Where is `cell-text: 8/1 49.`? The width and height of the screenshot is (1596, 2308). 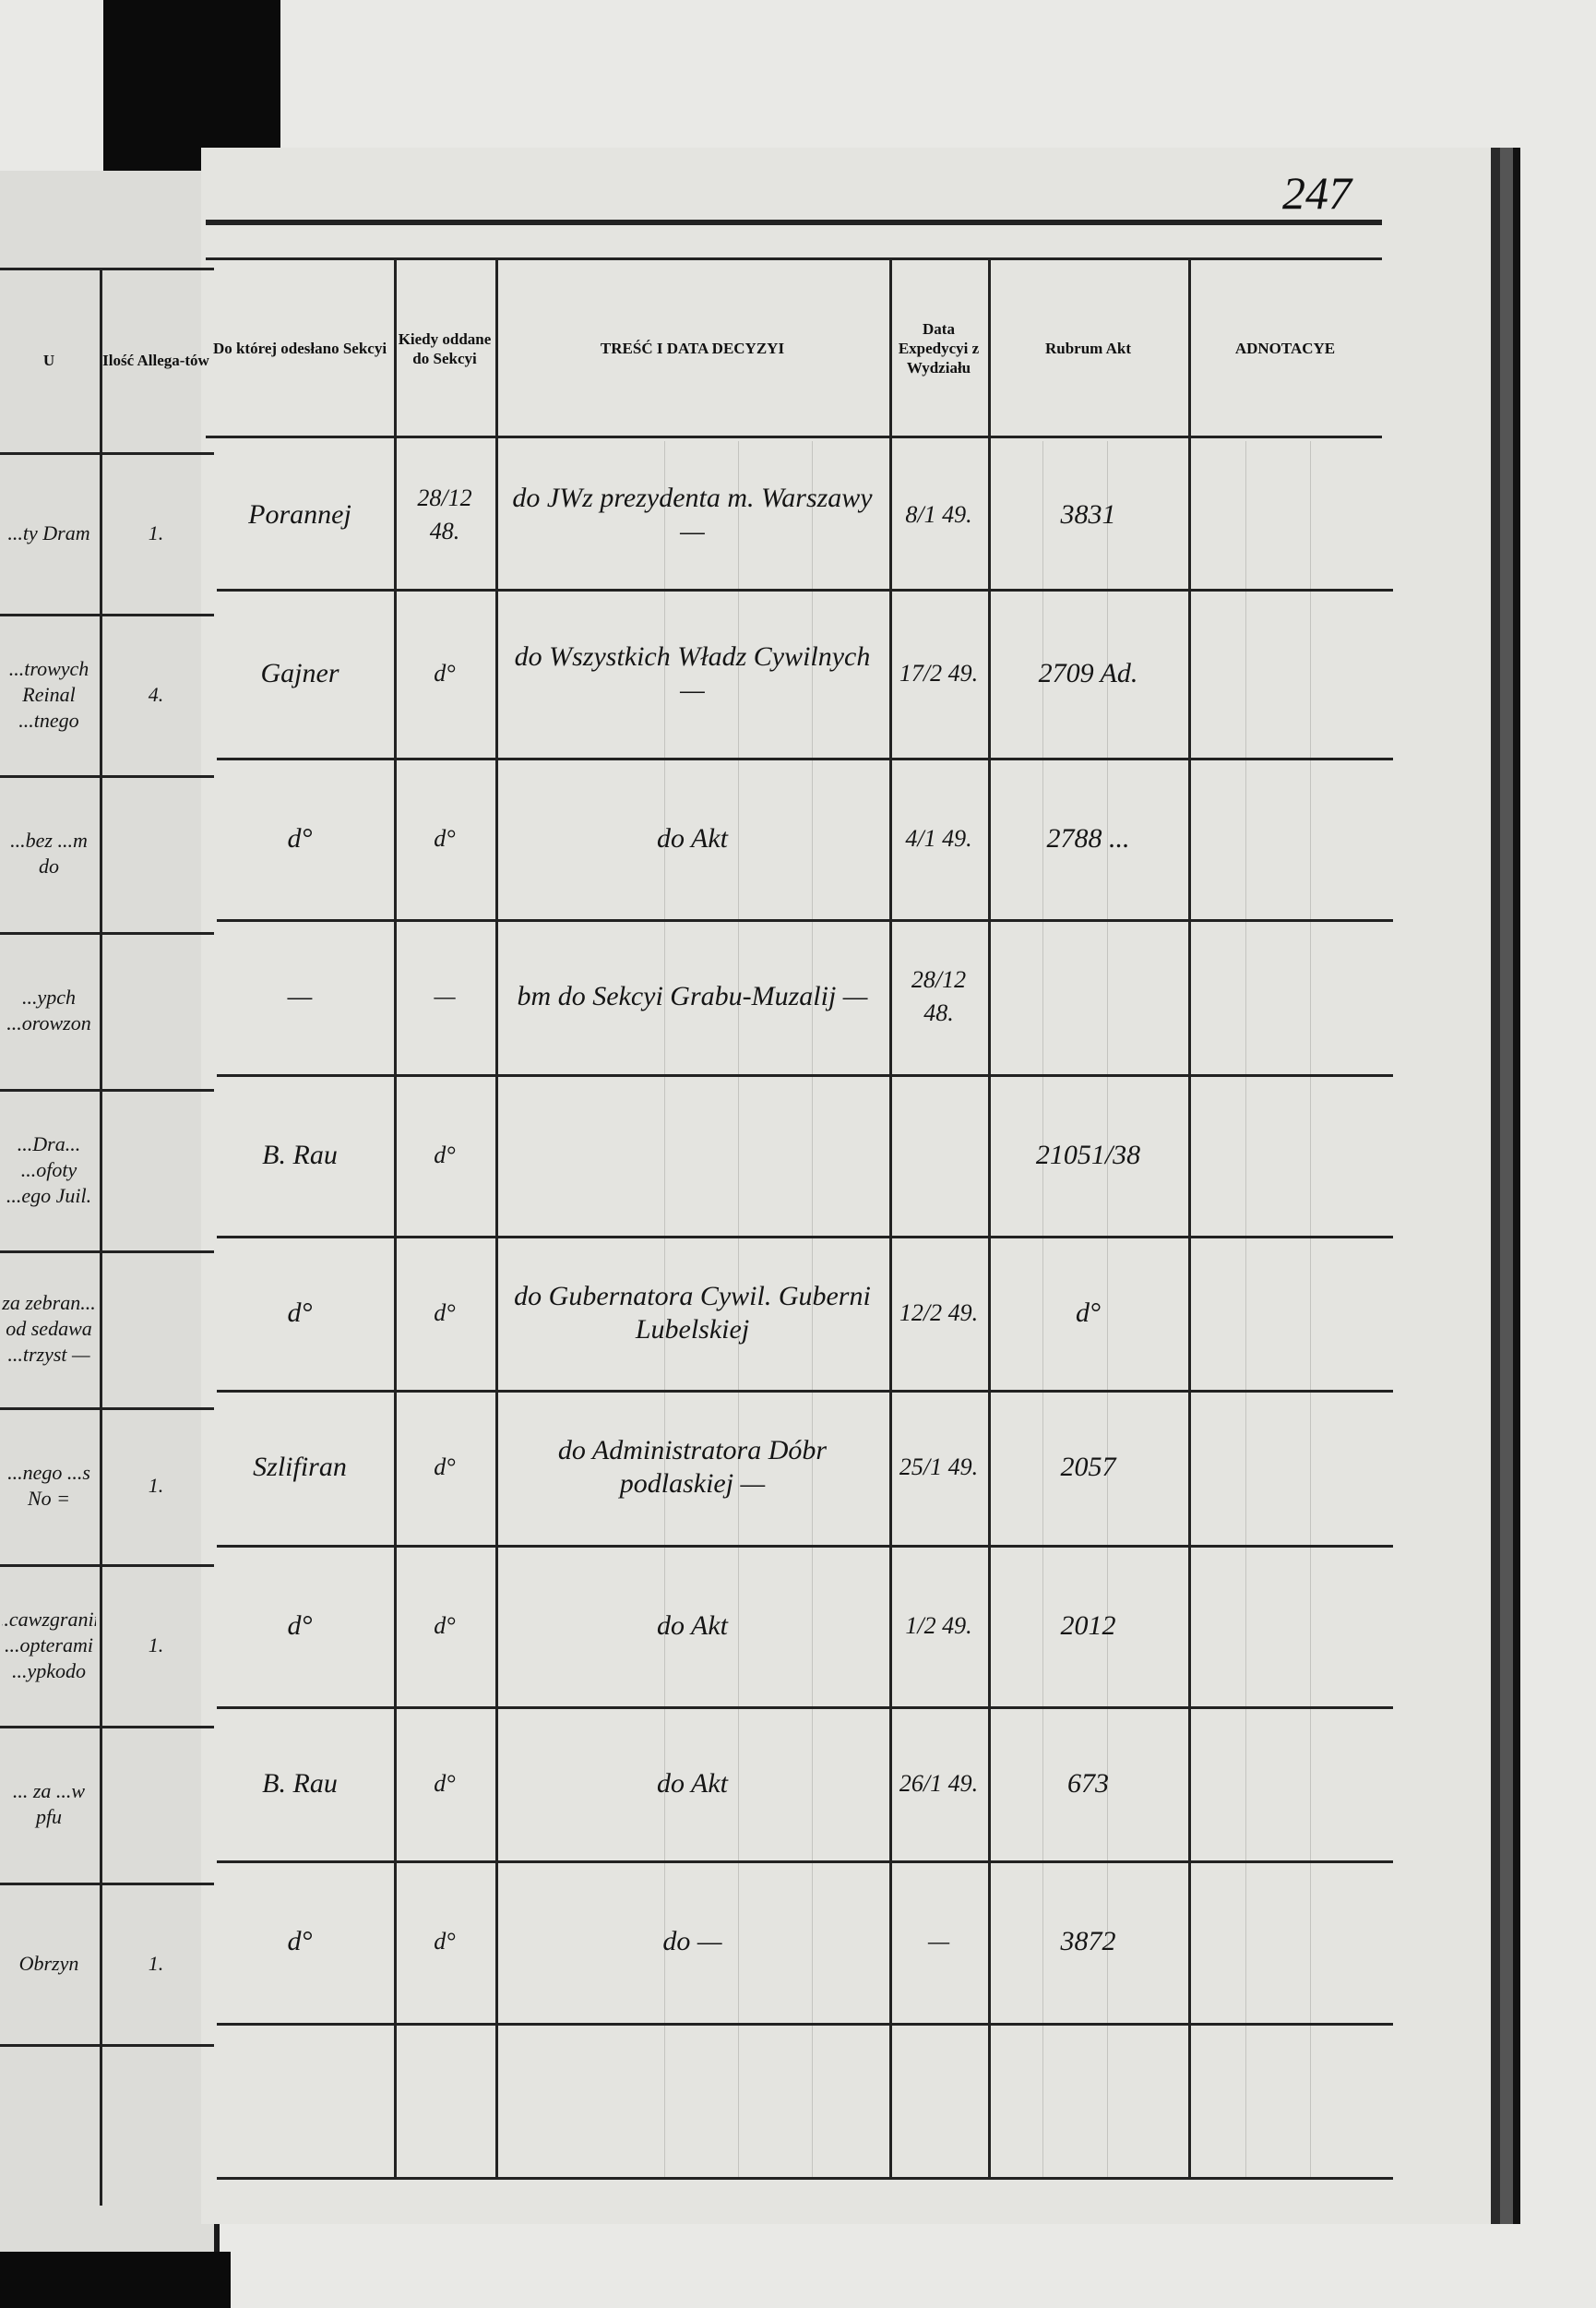 cell-text: 8/1 49. is located at coordinates (938, 515).